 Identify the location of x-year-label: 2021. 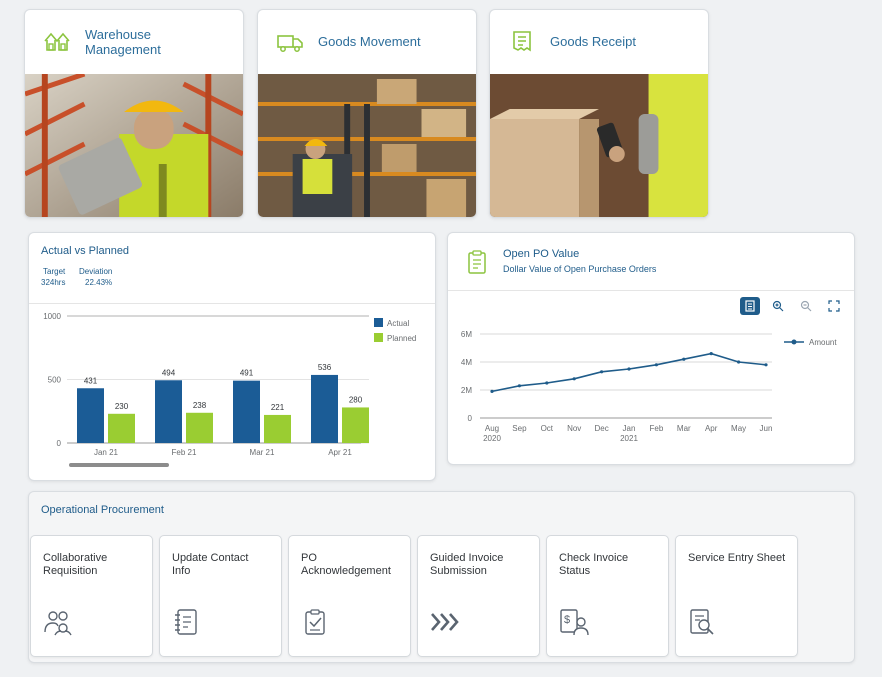
(629, 438).